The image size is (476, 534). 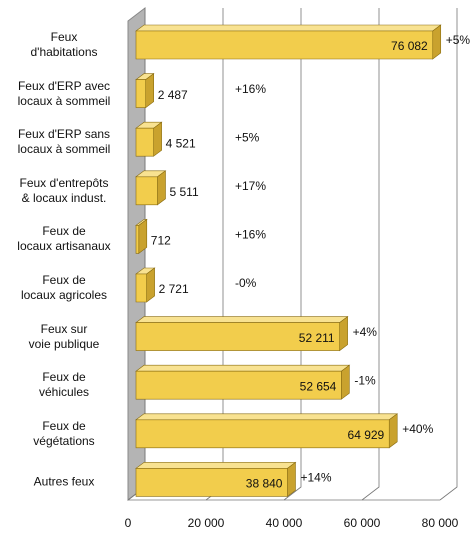 I want to click on value-label: 52 654, so click(x=318, y=386).